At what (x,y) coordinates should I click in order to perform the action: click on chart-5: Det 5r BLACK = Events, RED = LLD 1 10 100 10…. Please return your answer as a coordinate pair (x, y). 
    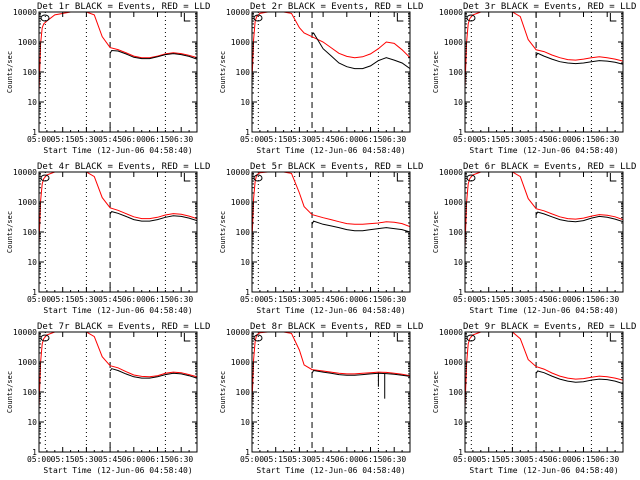
    Looking at the image, I should click on (321, 238).